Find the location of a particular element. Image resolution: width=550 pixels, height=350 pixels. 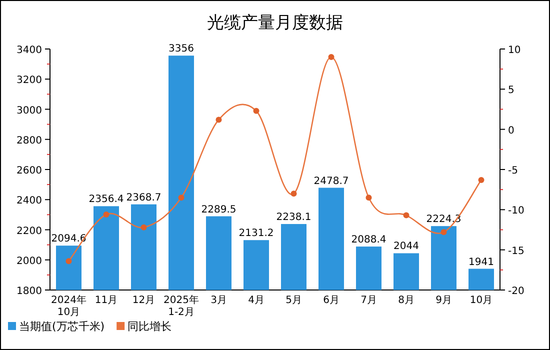

x-tick-label: 4月 is located at coordinates (256, 300).